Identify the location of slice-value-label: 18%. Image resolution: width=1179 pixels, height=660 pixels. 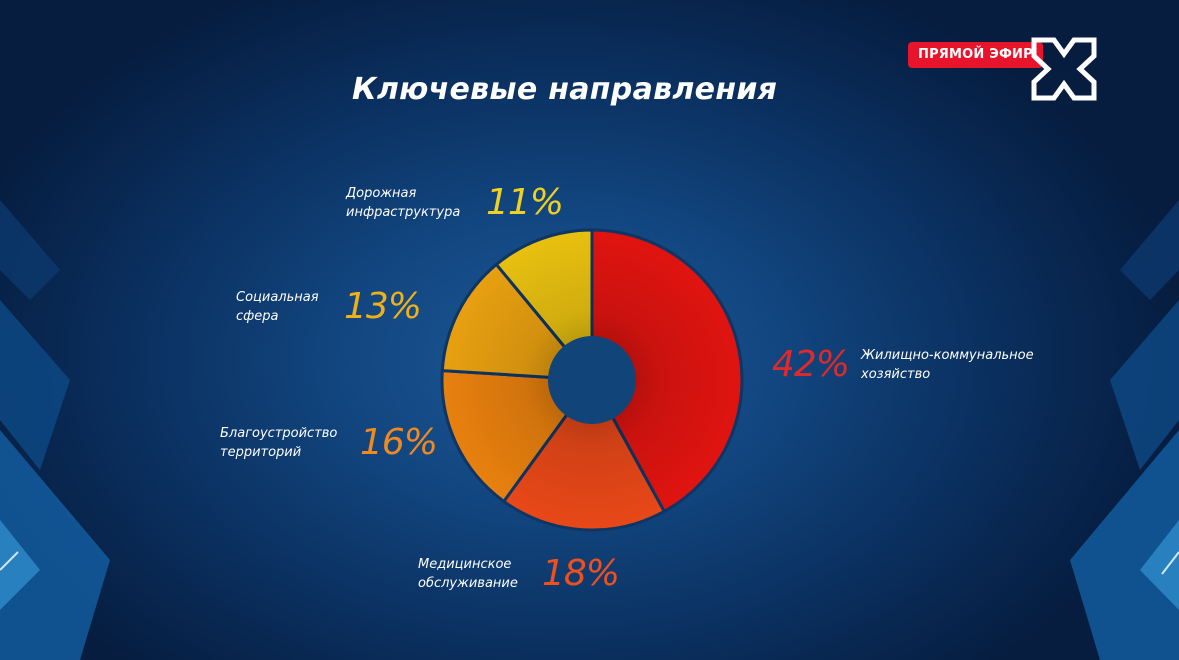
(581, 573).